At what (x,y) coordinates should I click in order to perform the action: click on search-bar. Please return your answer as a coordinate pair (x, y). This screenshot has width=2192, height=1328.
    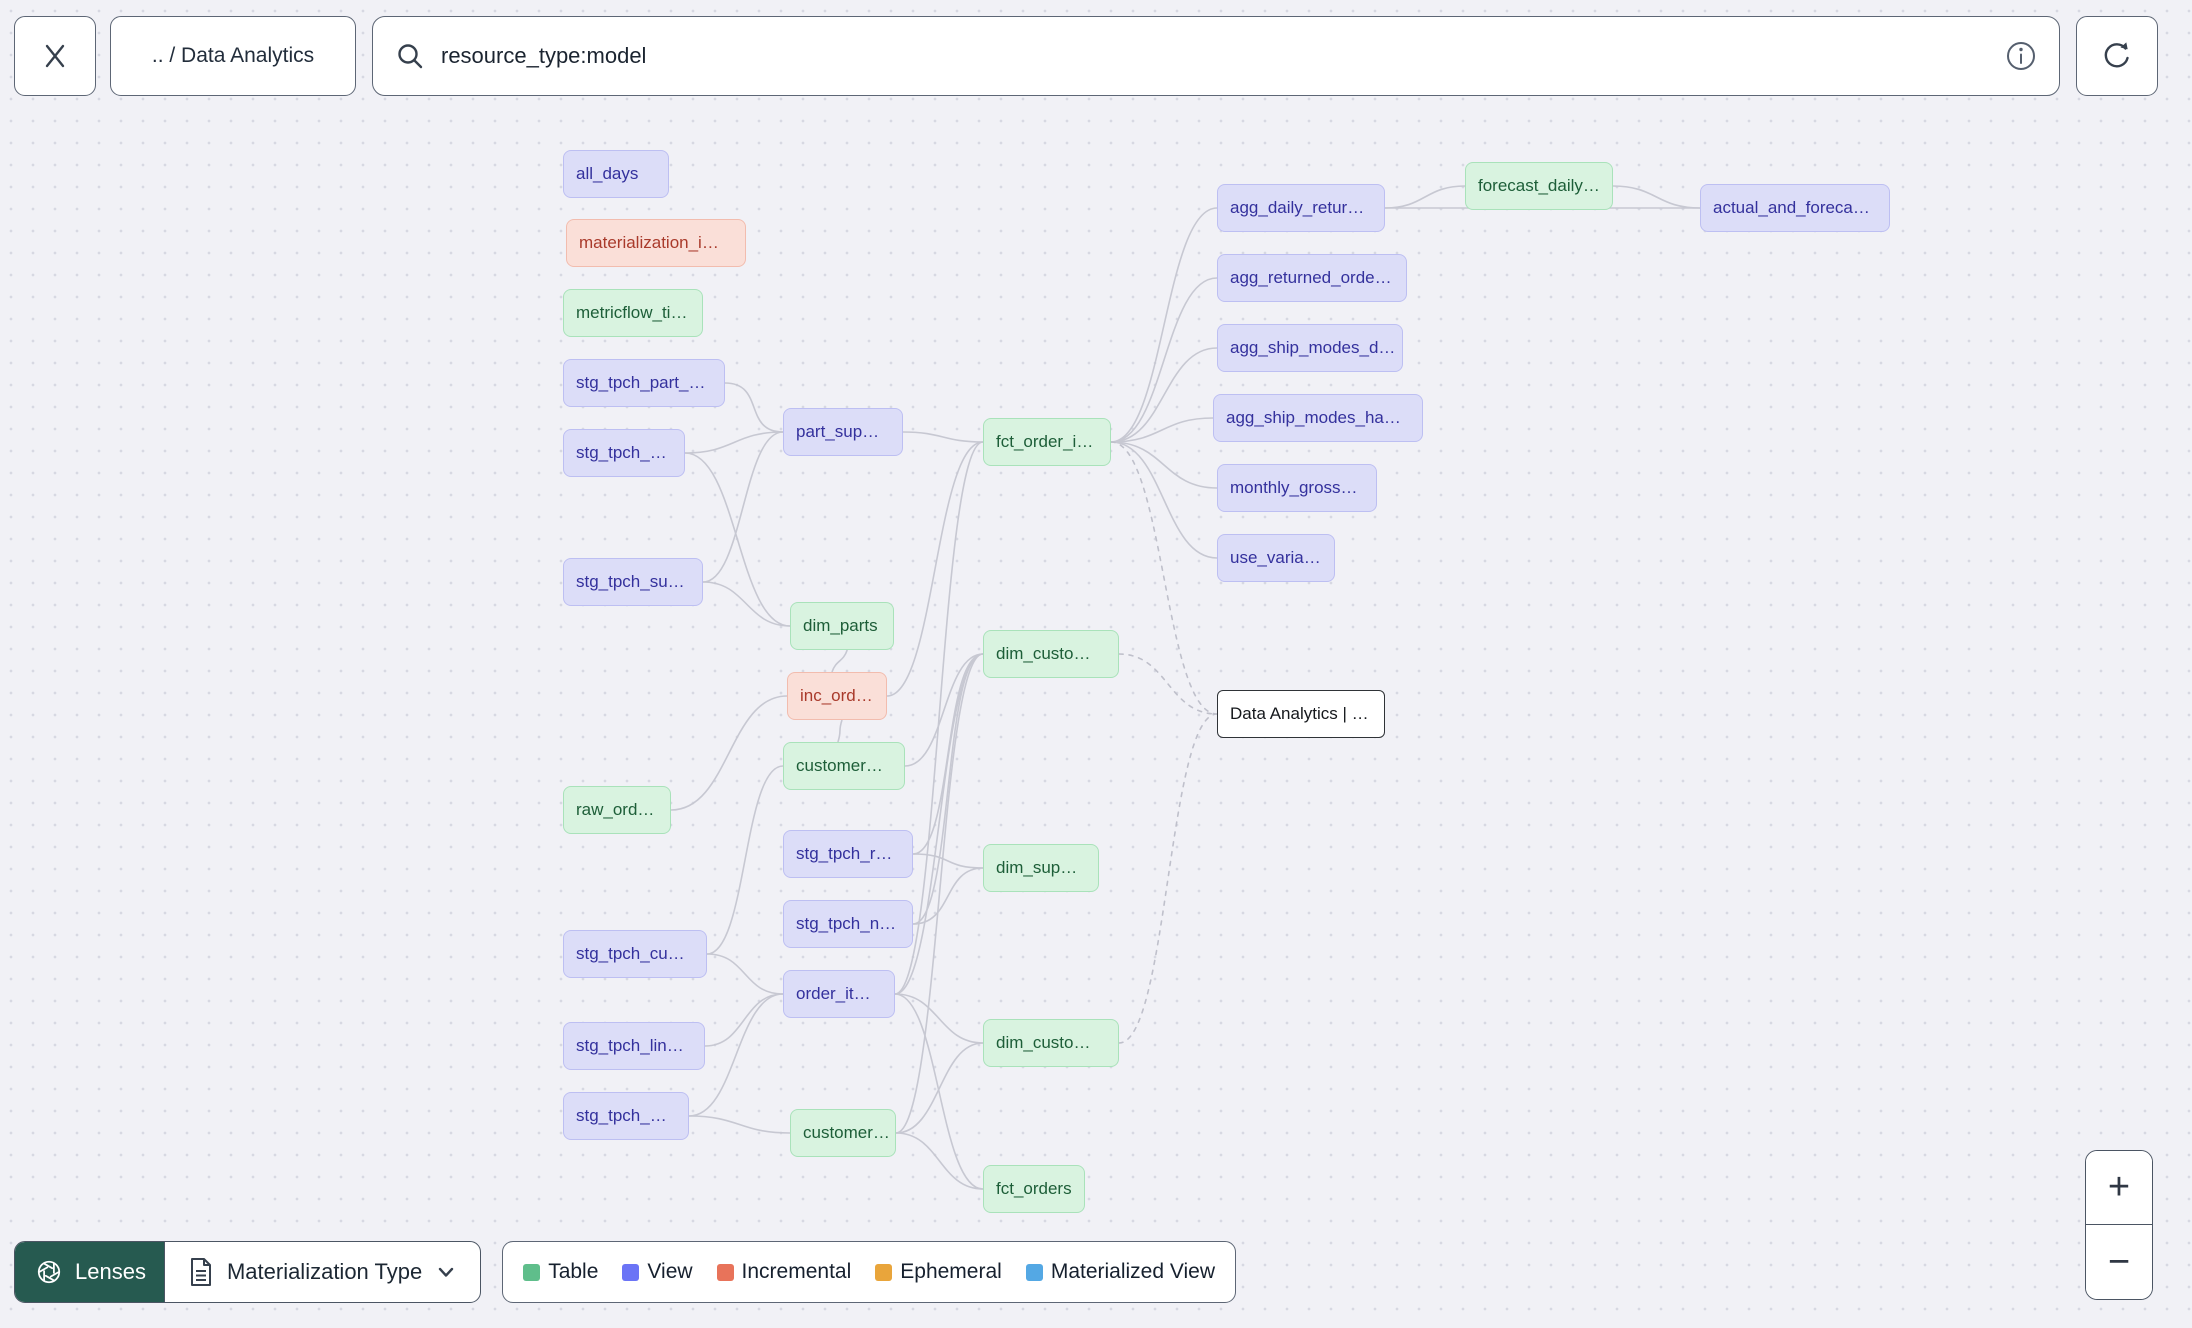
    Looking at the image, I should click on (1216, 56).